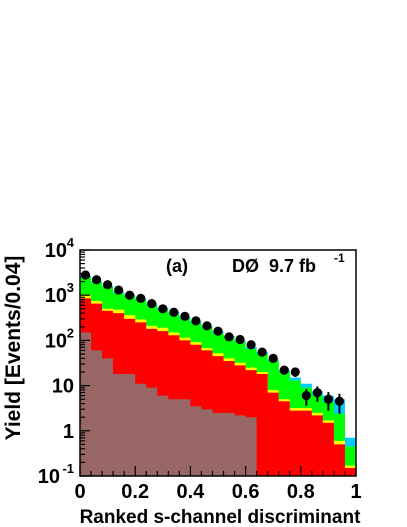  Describe the element at coordinates (221, 517) in the screenshot. I see `x-axis-title: Ranked s-channel discriminant` at that location.